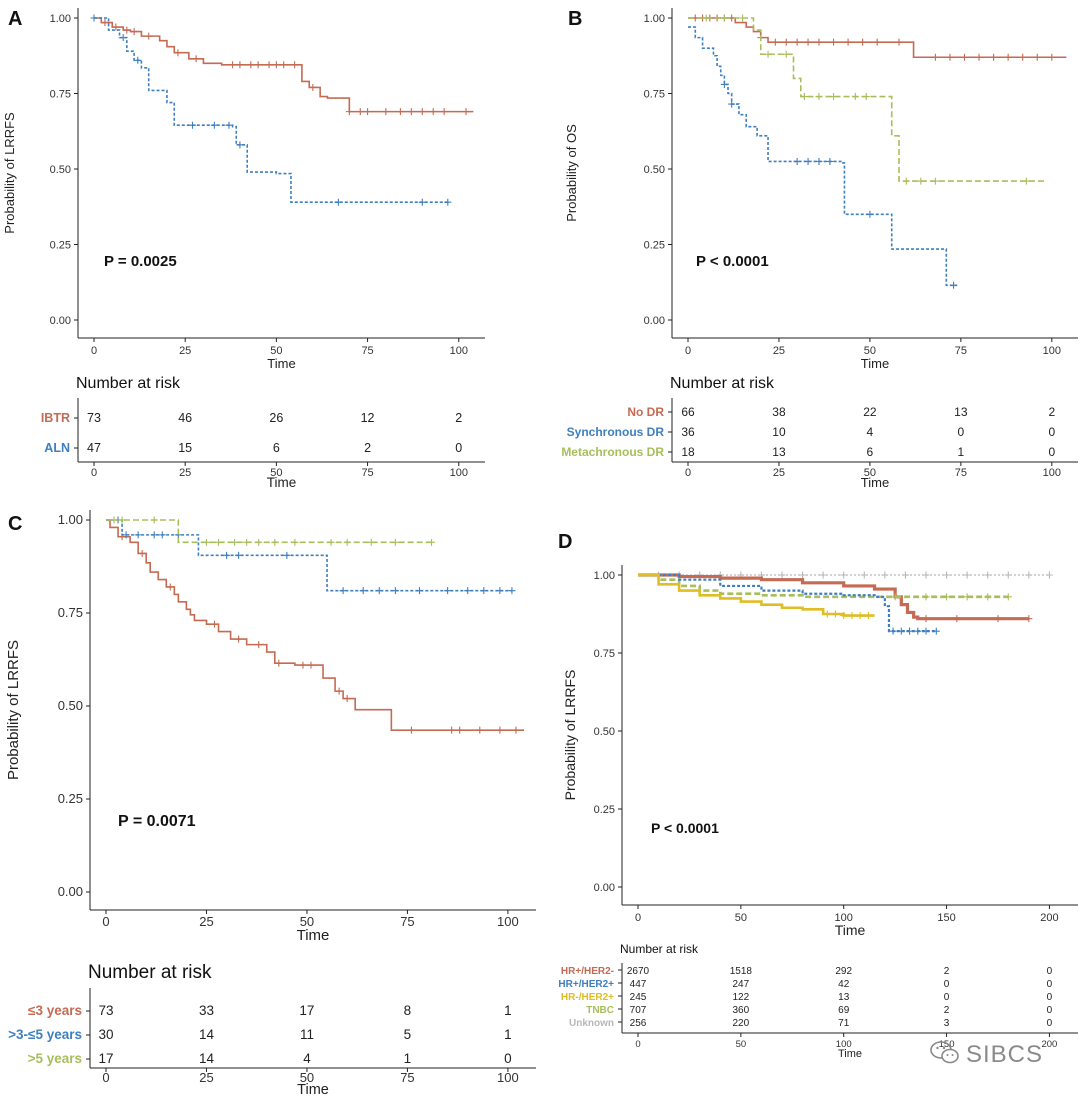  What do you see at coordinates (654, 95) in the screenshot?
I see `y-tick-label: 0.75` at bounding box center [654, 95].